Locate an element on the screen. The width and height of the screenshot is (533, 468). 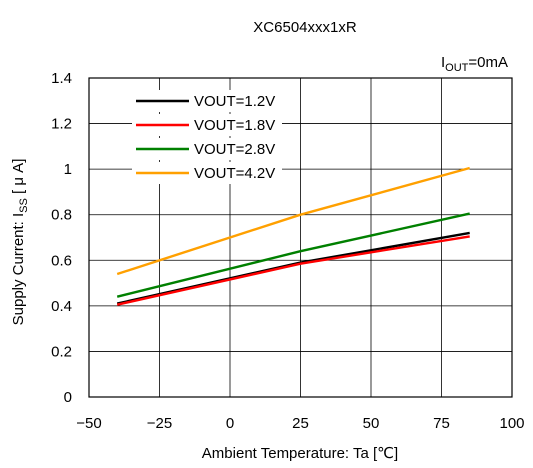
condition-label: IOUT=0mA is located at coordinates (474, 64).